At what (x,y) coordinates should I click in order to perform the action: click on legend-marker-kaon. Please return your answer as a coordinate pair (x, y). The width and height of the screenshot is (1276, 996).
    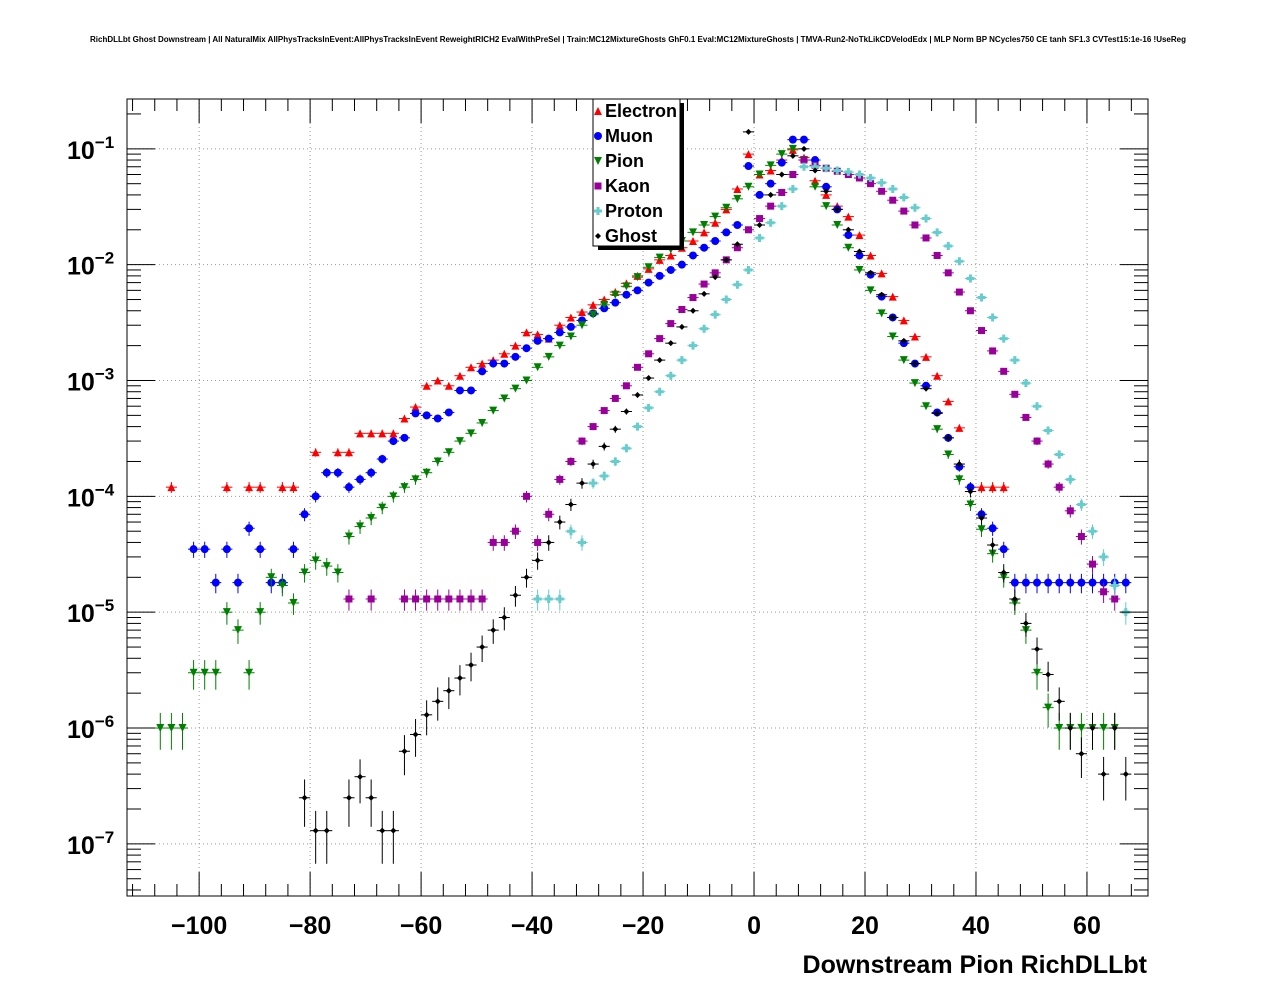
    Looking at the image, I should click on (598, 186).